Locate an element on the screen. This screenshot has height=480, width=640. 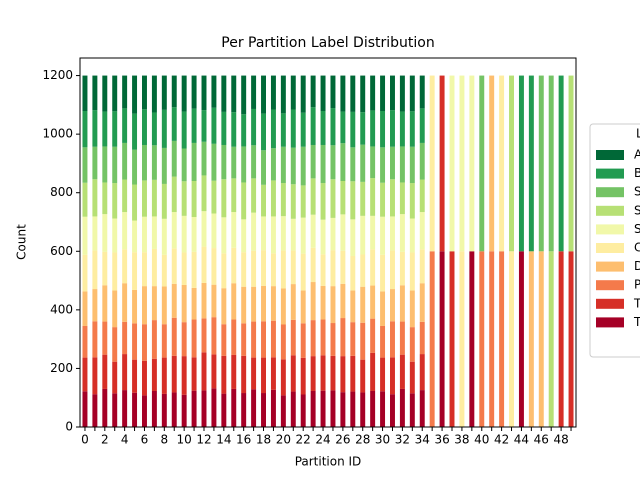
x-tick-label: 6 is located at coordinates (145, 440).